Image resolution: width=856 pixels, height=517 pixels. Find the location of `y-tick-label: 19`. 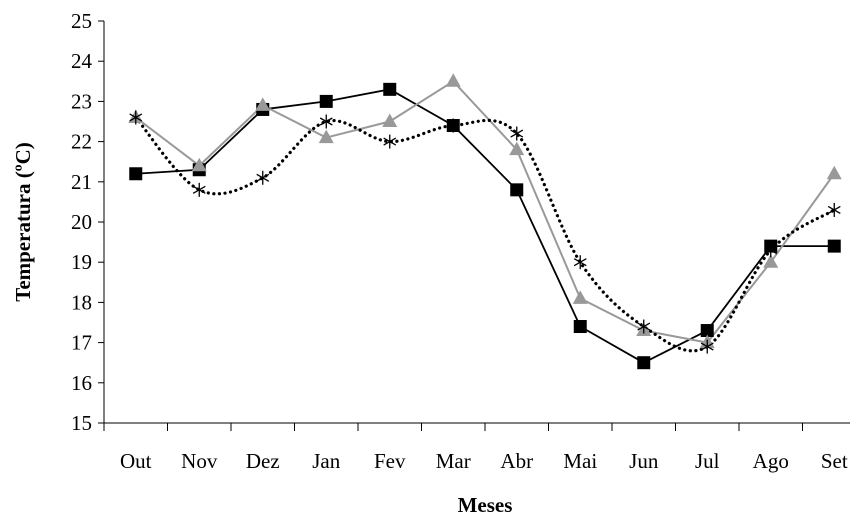

y-tick-label: 19 is located at coordinates (81, 262).